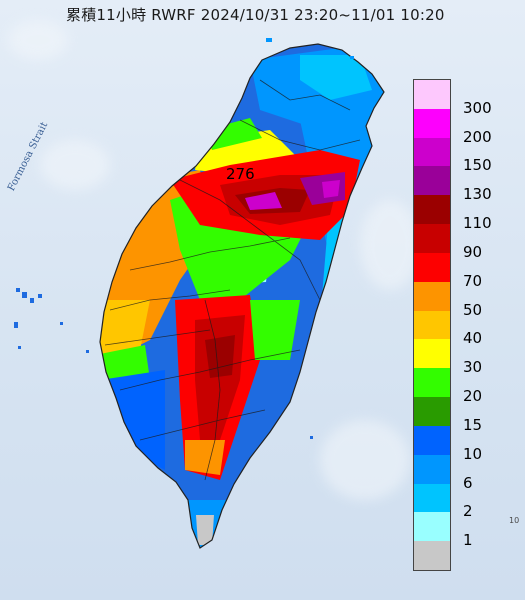  I want to click on legend-label: 200, so click(477, 136).